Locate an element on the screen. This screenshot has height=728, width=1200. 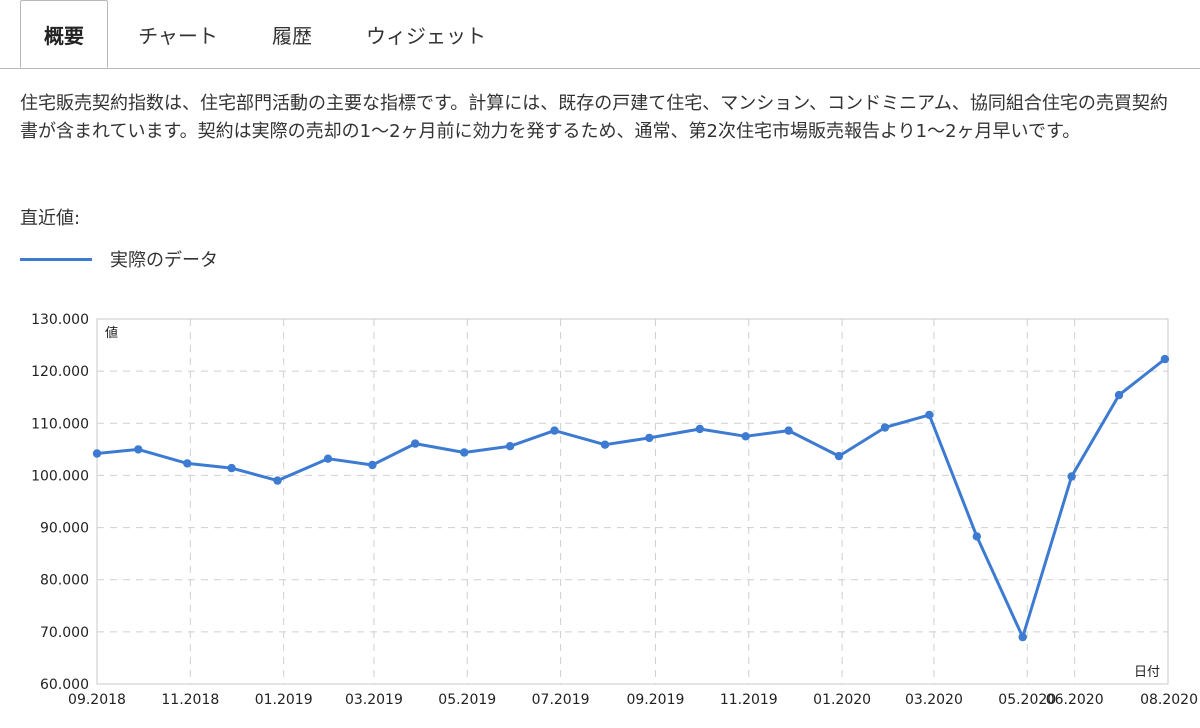
x-tick-label: 03.2020 is located at coordinates (934, 700).